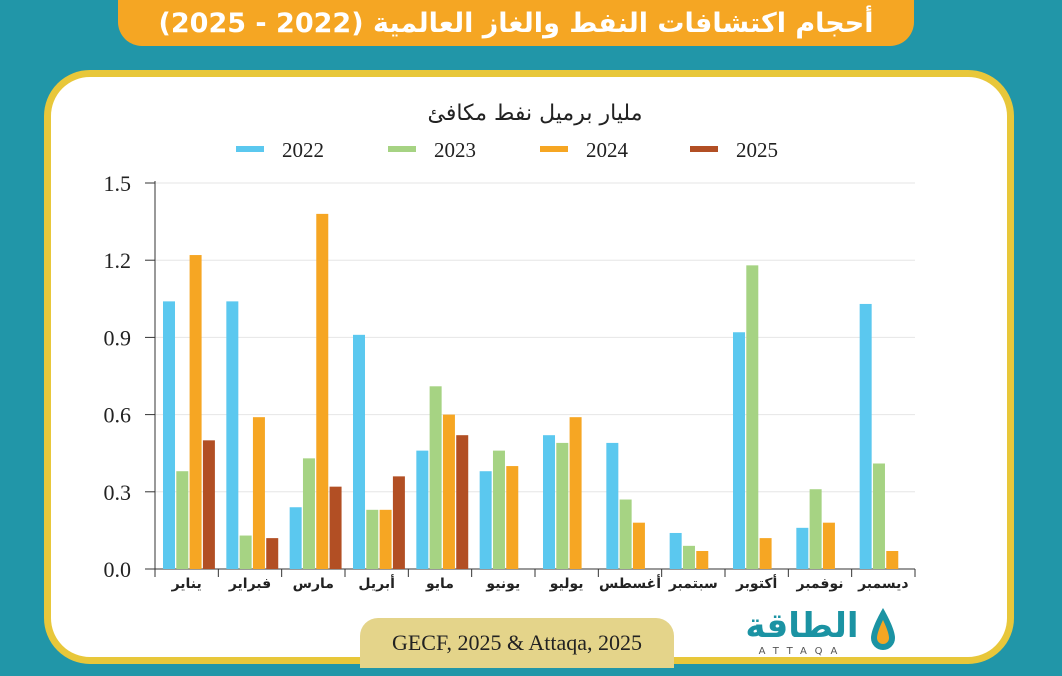  What do you see at coordinates (554, 149) in the screenshot?
I see `legend-swatch-2024` at bounding box center [554, 149].